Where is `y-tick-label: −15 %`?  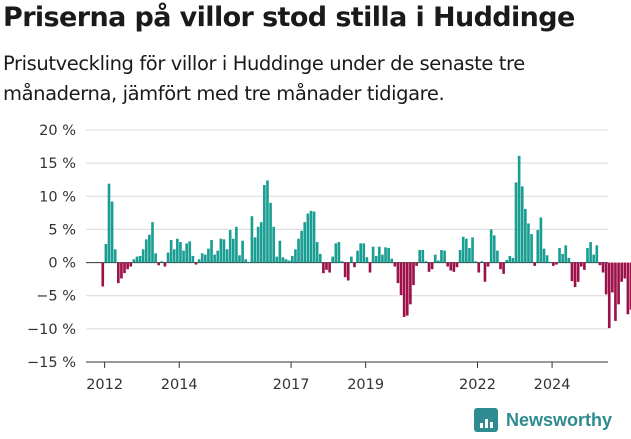 y-tick-label: −15 % is located at coordinates (51, 363).